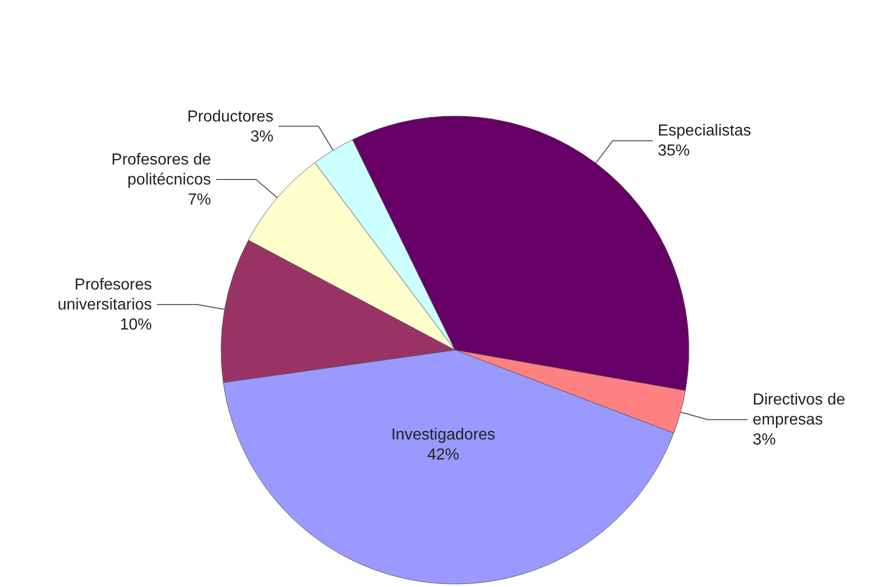 The image size is (878, 587). Describe the element at coordinates (443, 455) in the screenshot. I see `data-label: 42%` at that location.